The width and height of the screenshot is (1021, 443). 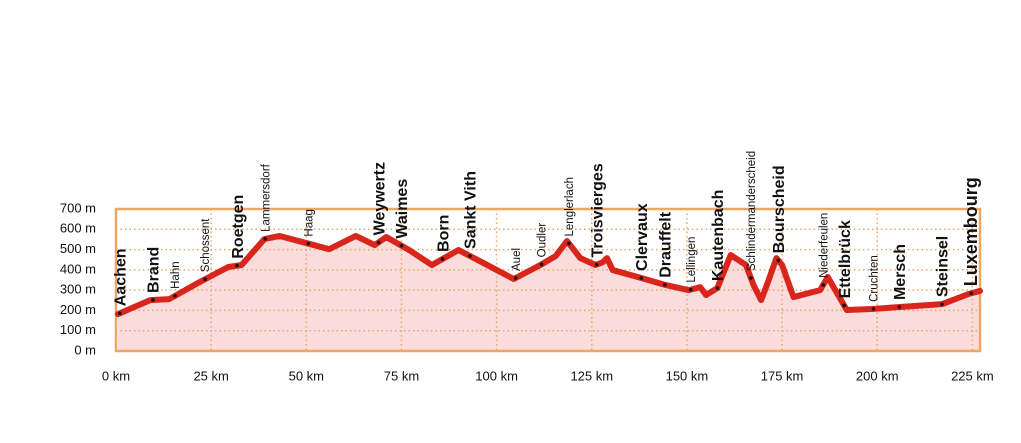 What do you see at coordinates (971, 231) in the screenshot?
I see `waypoint-label: Luxembourg` at bounding box center [971, 231].